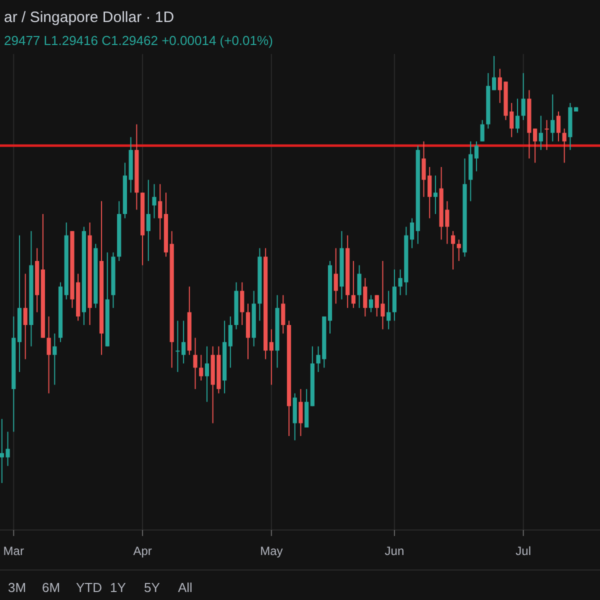 This screenshot has width=600, height=600. What do you see at coordinates (51, 587) in the screenshot?
I see `text: 6M` at bounding box center [51, 587].